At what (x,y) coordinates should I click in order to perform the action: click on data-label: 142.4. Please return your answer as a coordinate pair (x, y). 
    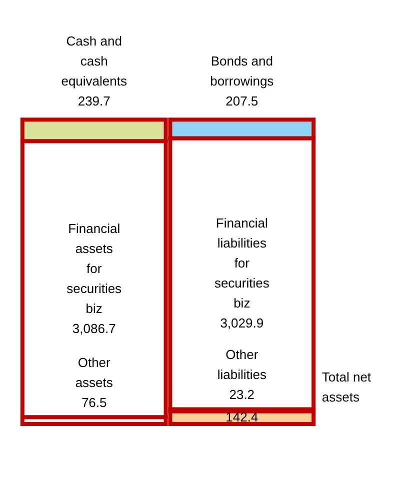
    Looking at the image, I should click on (242, 417).